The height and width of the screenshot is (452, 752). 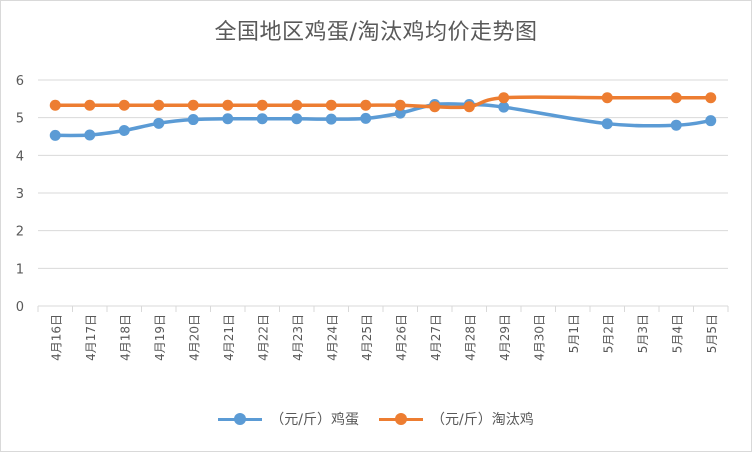 I want to click on x-tick-label: 4月23日, so click(x=298, y=337).